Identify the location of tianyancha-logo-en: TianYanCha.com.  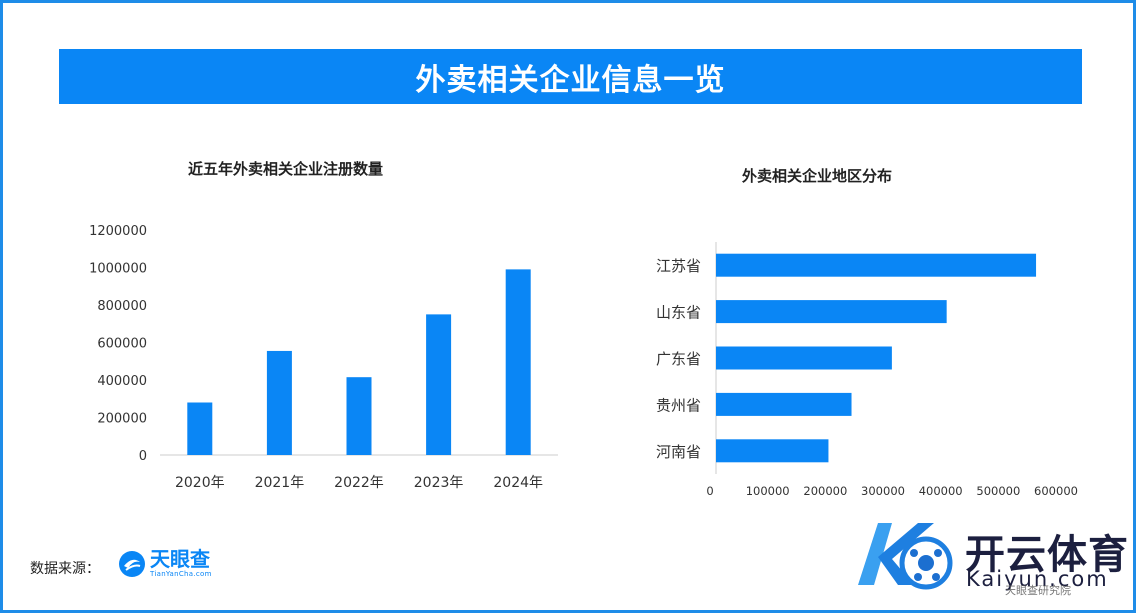
(181, 574).